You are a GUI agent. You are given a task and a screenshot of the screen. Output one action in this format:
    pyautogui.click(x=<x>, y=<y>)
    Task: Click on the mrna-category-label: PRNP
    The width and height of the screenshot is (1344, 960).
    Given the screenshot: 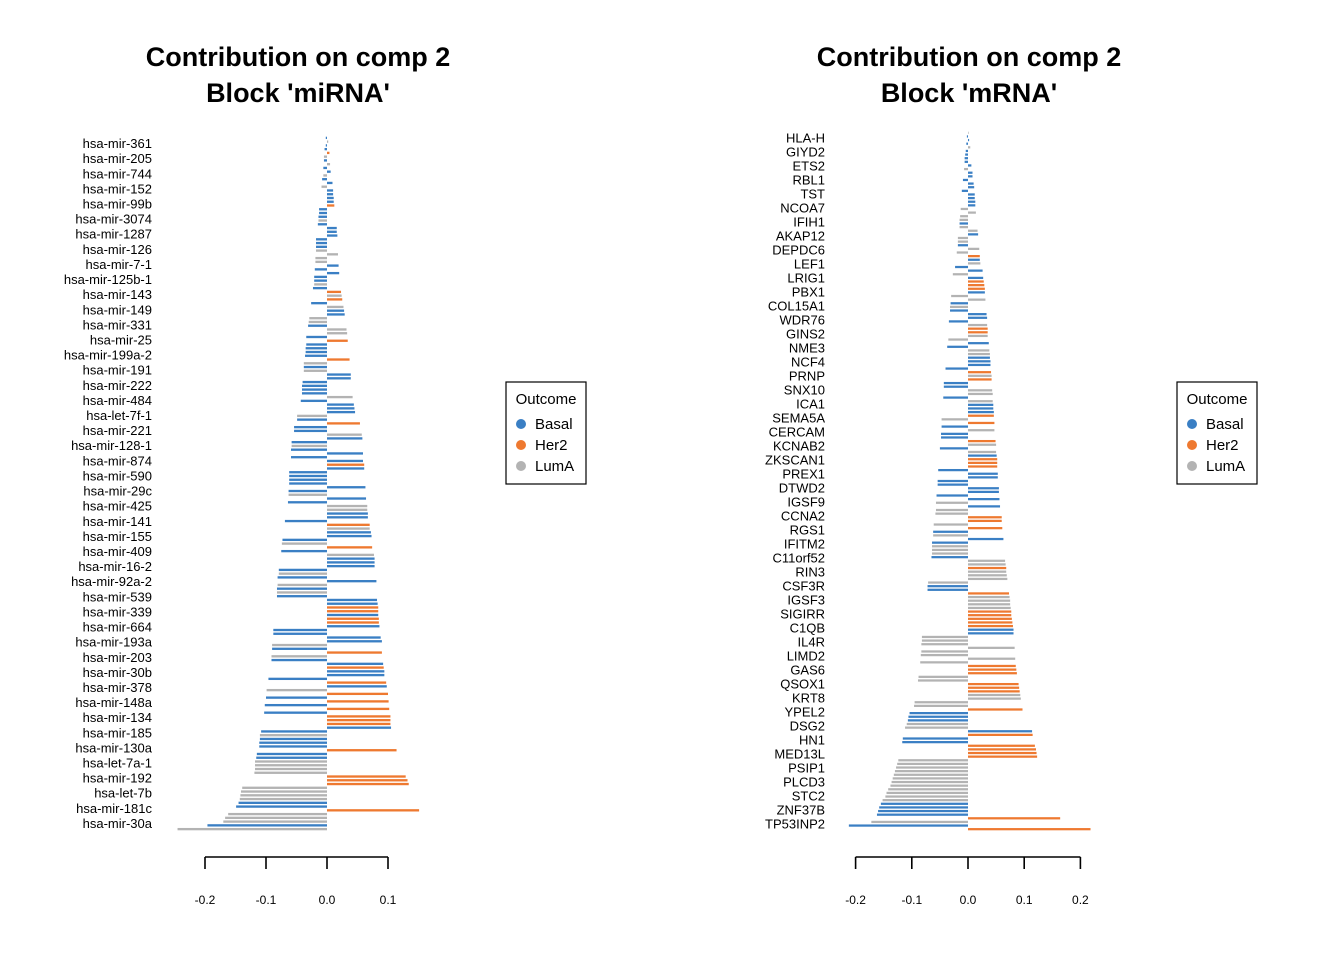 What is the action you would take?
    pyautogui.click(x=807, y=376)
    